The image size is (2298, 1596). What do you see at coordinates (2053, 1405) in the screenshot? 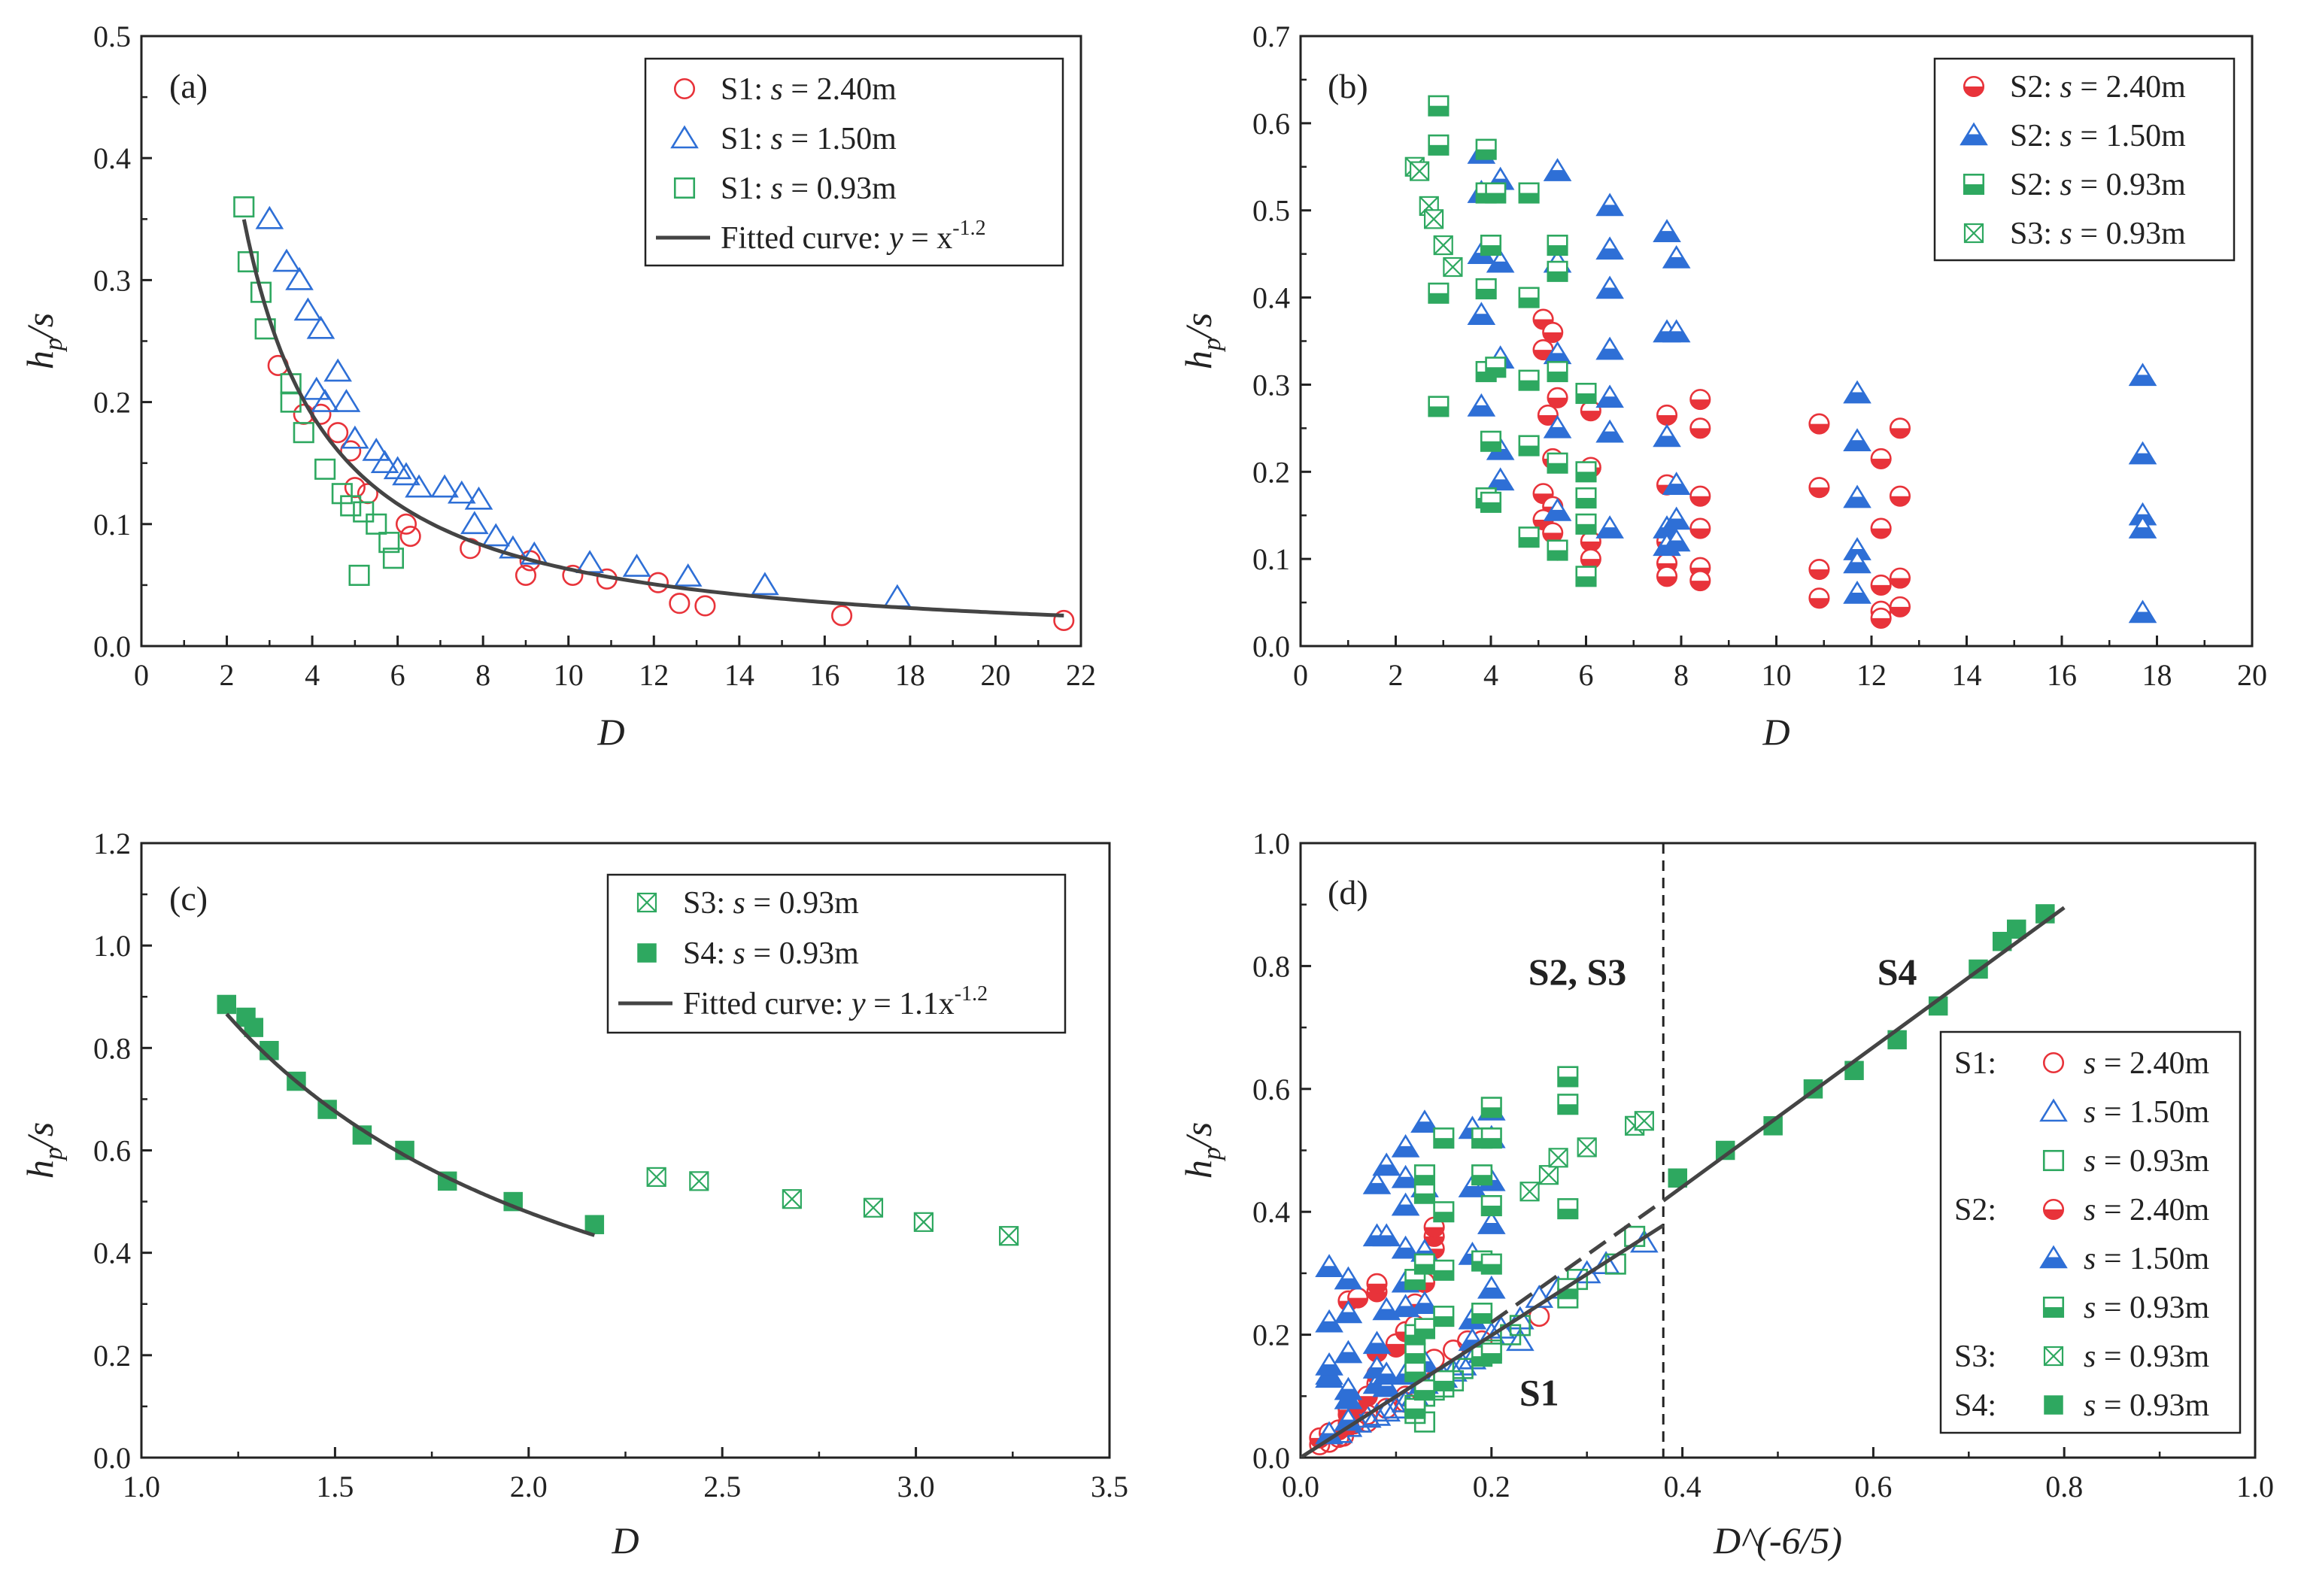
I see `legend-marker-shape` at bounding box center [2053, 1405].